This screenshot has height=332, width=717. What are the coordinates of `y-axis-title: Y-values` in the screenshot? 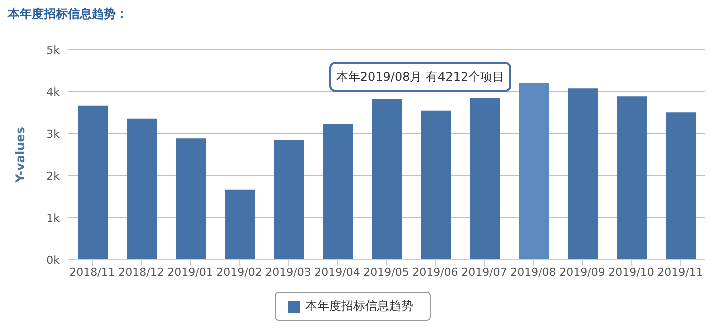 It's located at (20, 155).